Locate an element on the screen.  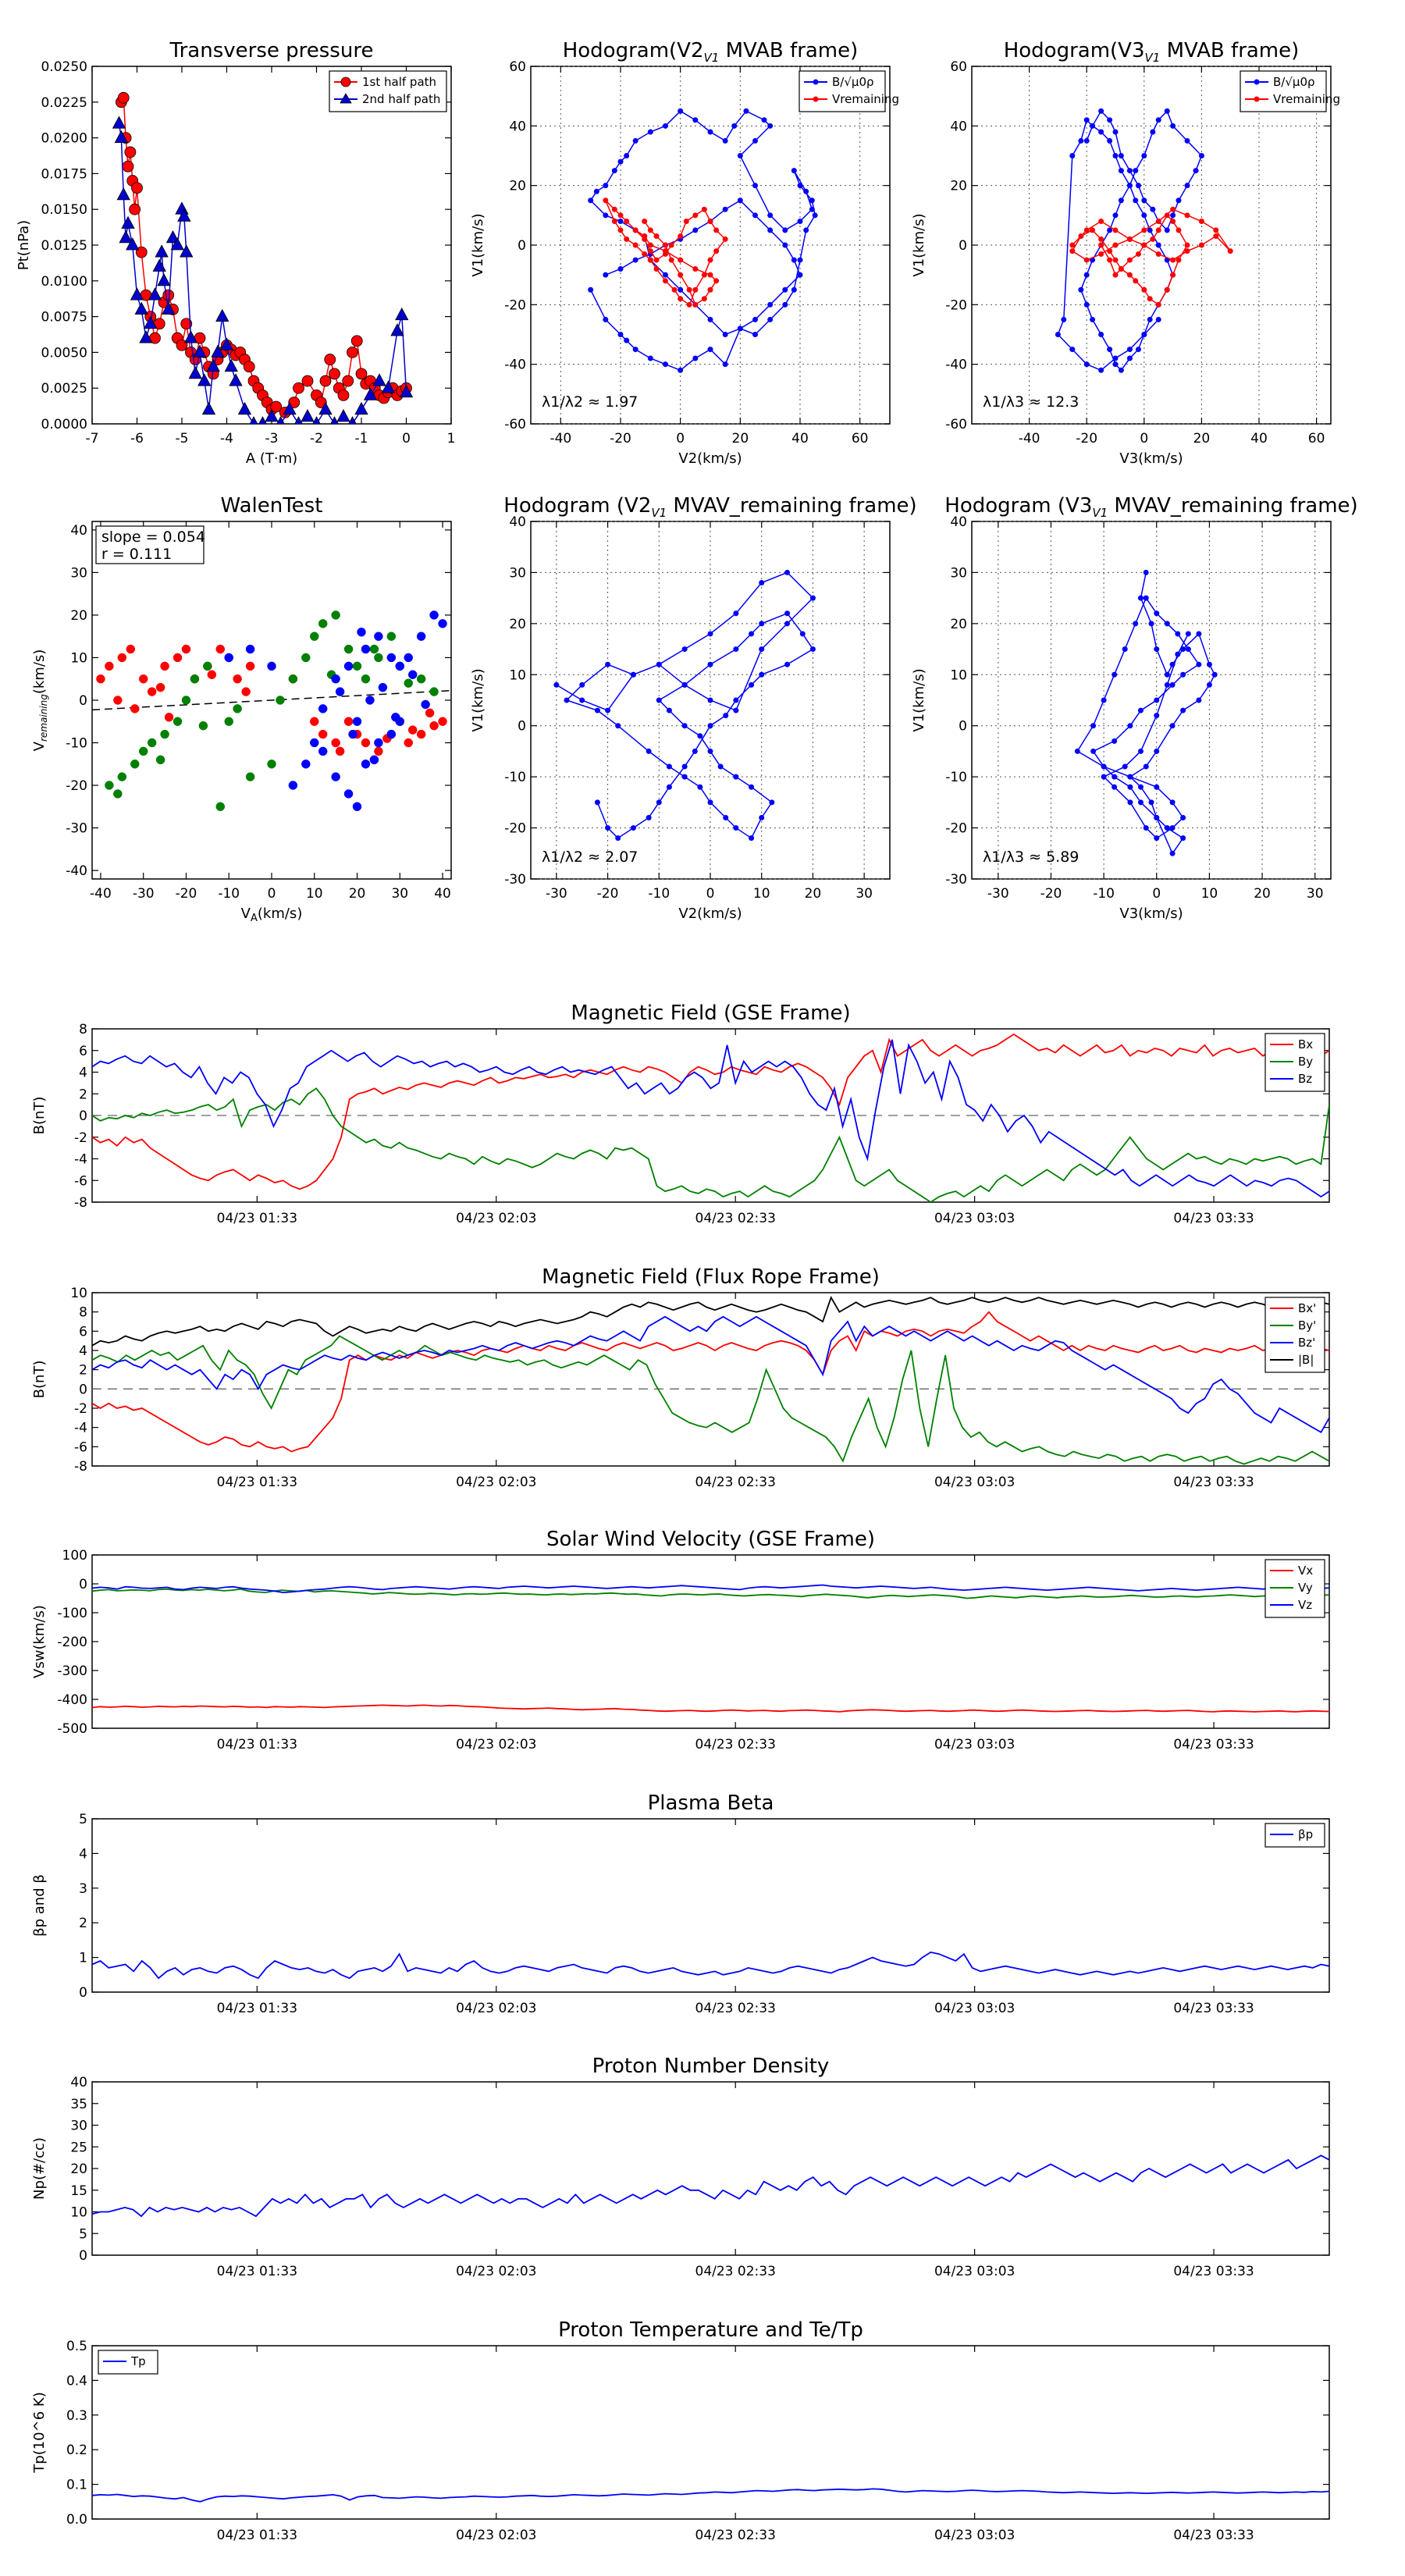
y-tick-label: 15 is located at coordinates (78, 2191).